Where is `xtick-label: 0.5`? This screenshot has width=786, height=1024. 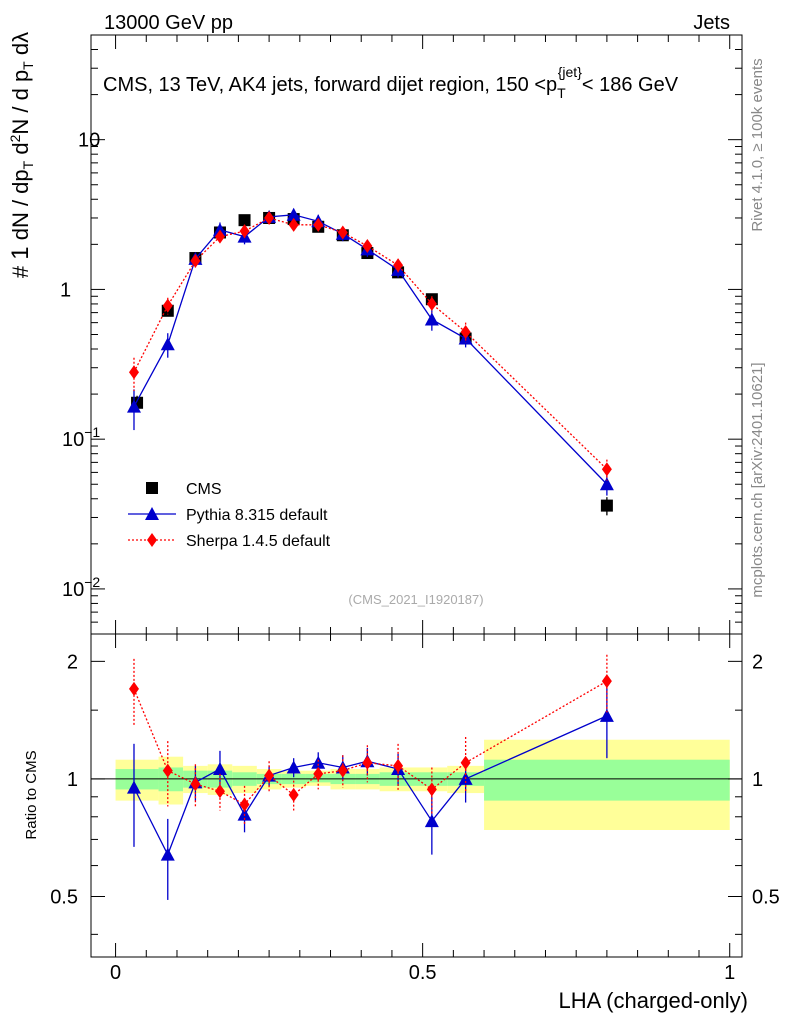 xtick-label: 0.5 is located at coordinates (423, 973).